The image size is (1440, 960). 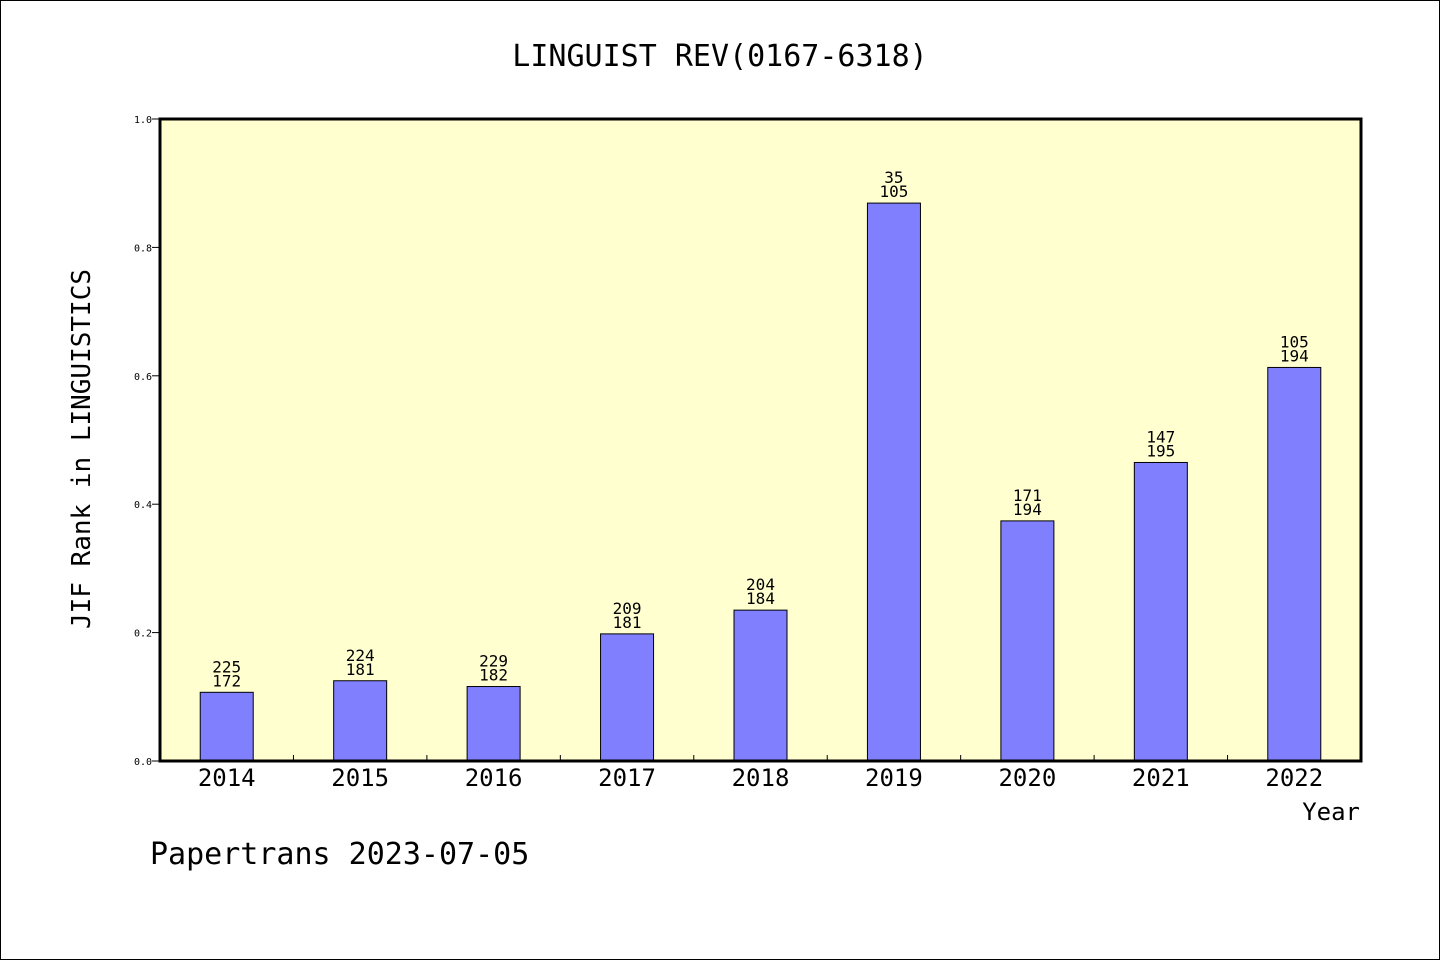 What do you see at coordinates (227, 778) in the screenshot?
I see `x-tick-label-2014: 2014` at bounding box center [227, 778].